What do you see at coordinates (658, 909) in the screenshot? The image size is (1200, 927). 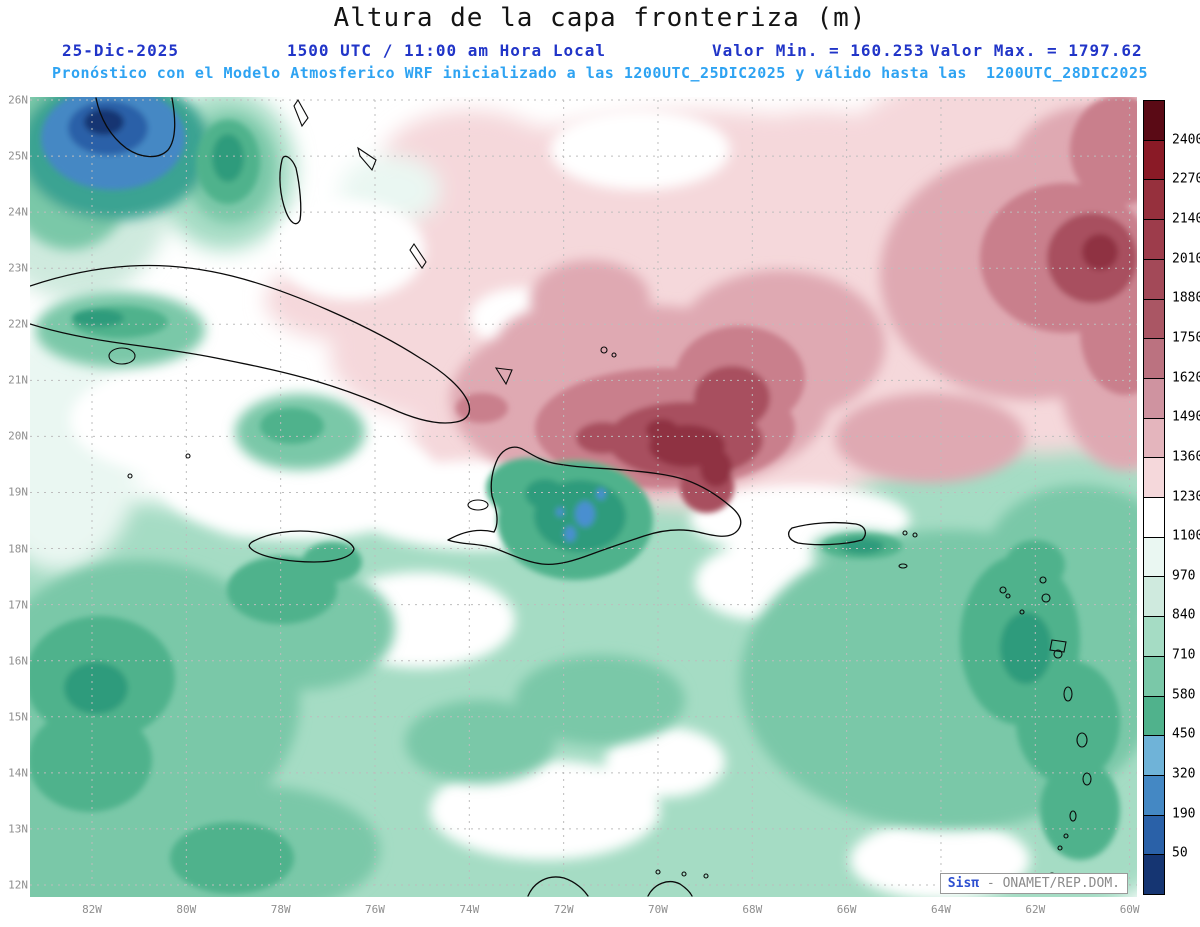 I see `lon-tick-label: 70W` at bounding box center [658, 909].